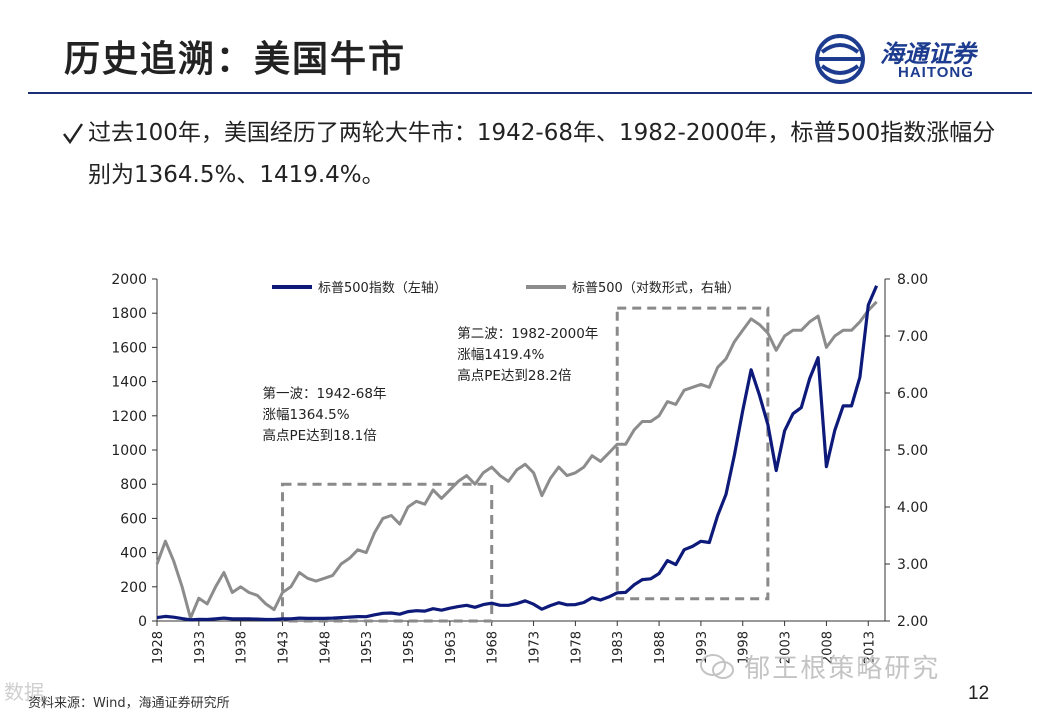 Image resolution: width=1040 pixels, height=720 pixels. I want to click on annotation-2-line: 涨幅1419.4%, so click(500, 355).